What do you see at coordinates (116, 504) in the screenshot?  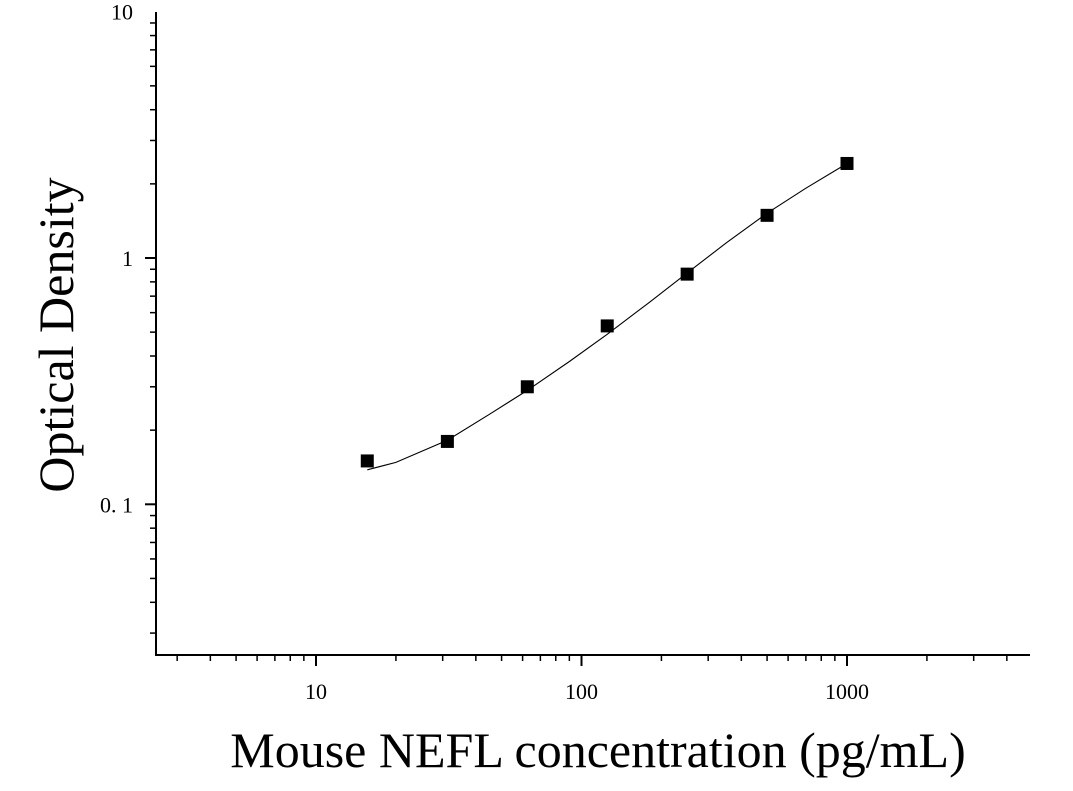 I see `y-tick-label: 0. 1` at bounding box center [116, 504].